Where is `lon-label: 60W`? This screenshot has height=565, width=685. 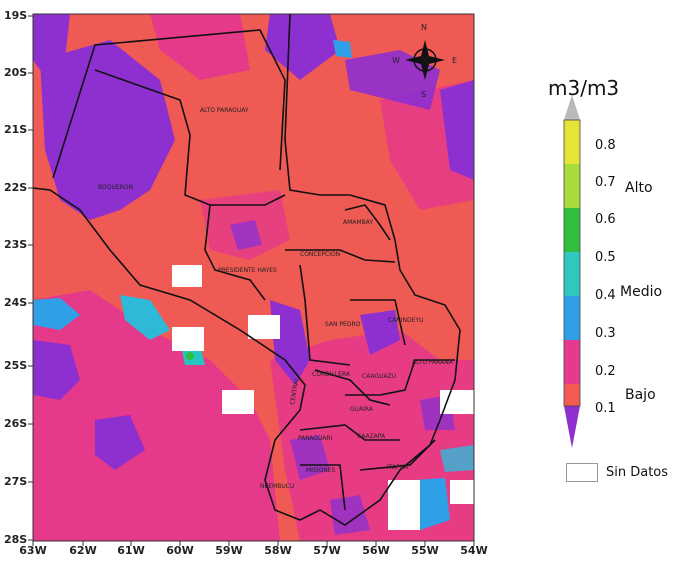
lon-label: 60W is located at coordinates (180, 550).